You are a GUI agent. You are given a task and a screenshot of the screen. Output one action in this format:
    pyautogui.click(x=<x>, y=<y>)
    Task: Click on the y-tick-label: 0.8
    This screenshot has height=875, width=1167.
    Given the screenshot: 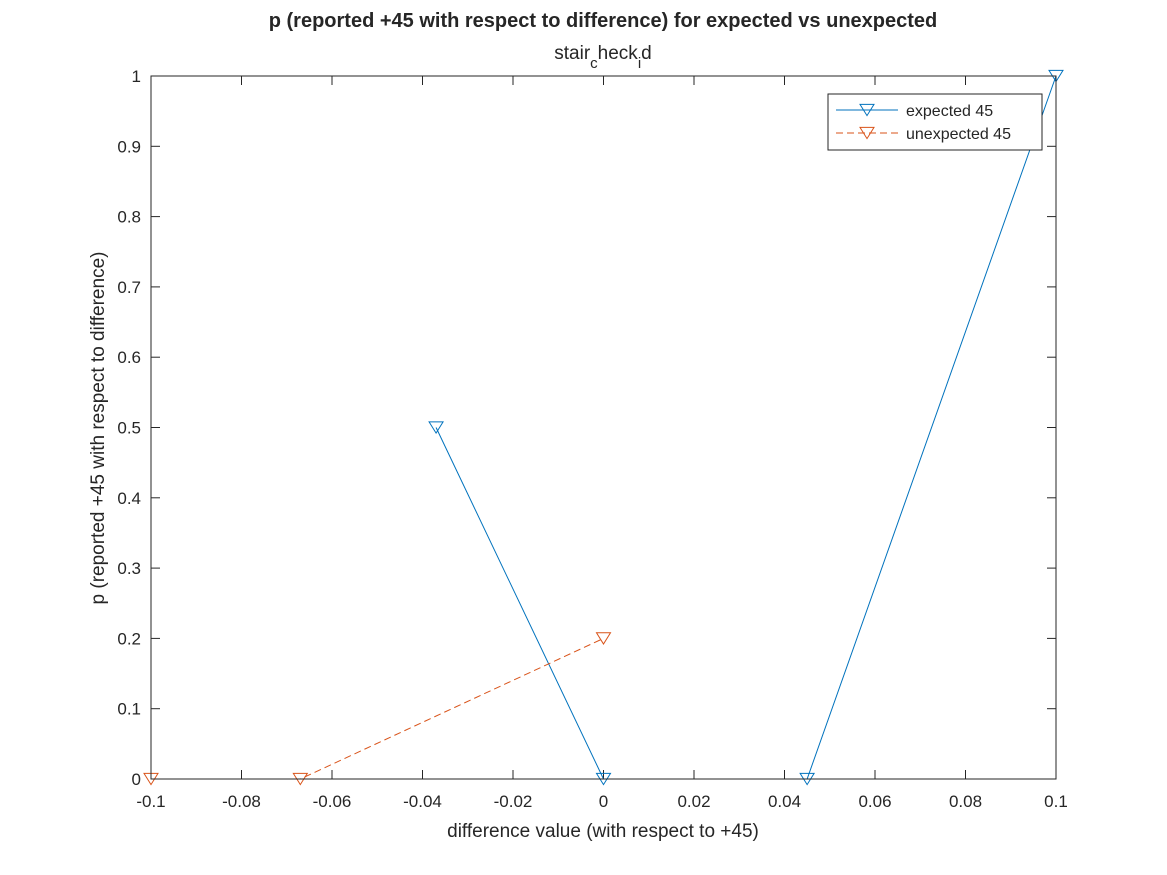 What is the action you would take?
    pyautogui.click(x=129, y=217)
    